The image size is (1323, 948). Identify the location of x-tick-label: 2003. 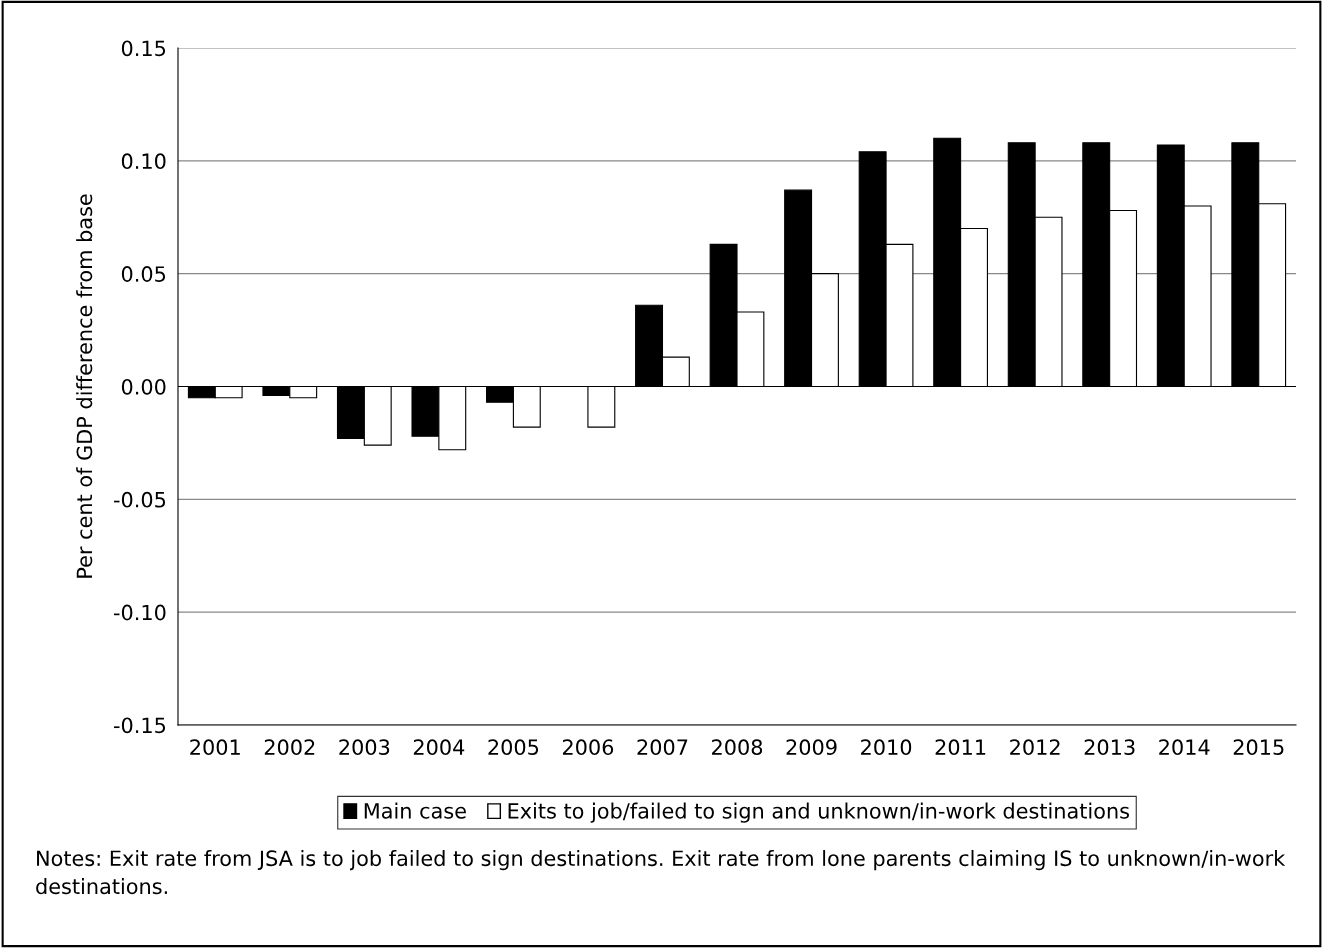
(364, 747).